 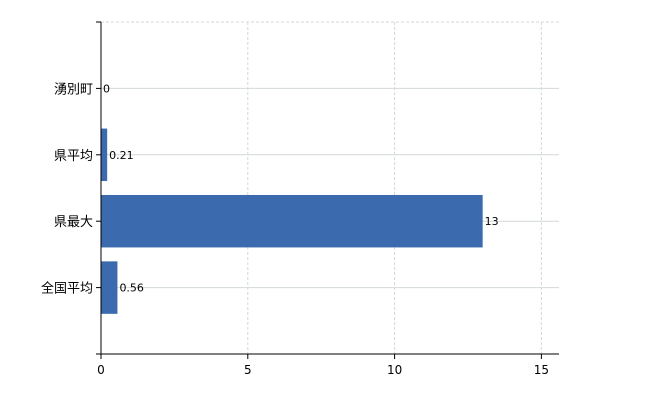 I want to click on x-tick-label: 15, so click(x=541, y=370).